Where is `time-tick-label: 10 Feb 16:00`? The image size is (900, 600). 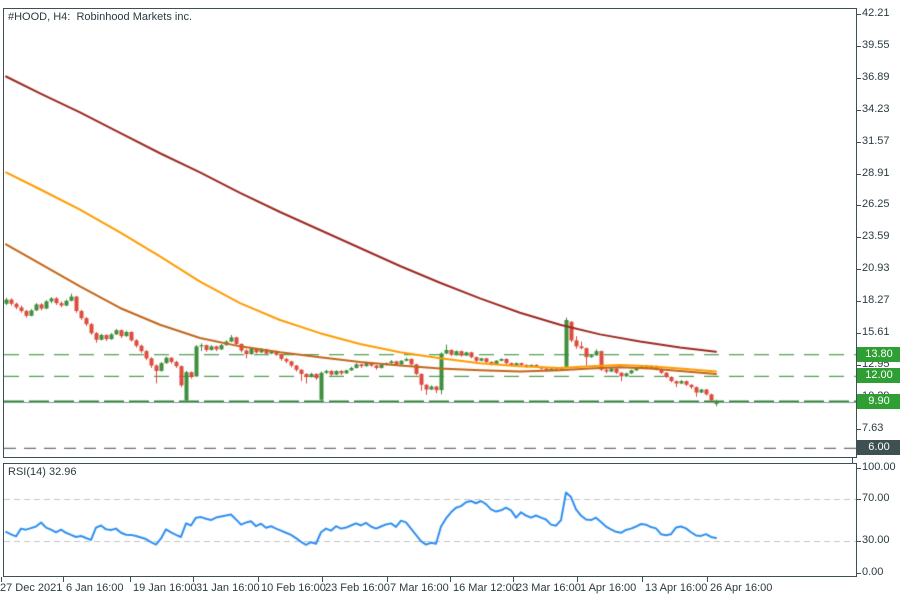
time-tick-label: 10 Feb 16:00 is located at coordinates (293, 588).